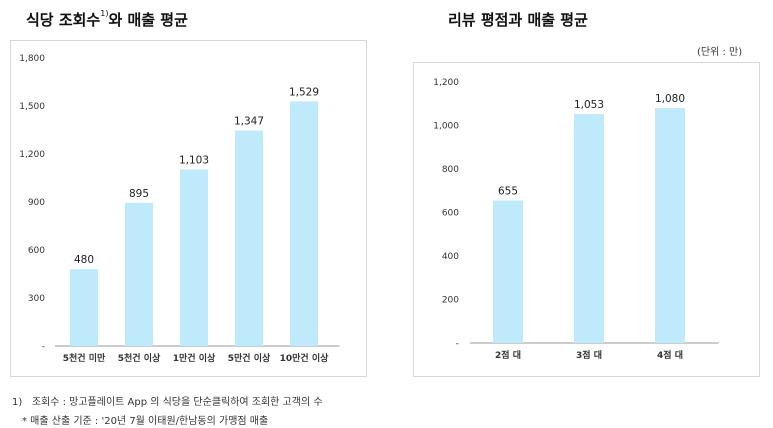 This screenshot has width=773, height=428. What do you see at coordinates (508, 192) in the screenshot?
I see `data-label-right-0: 655` at bounding box center [508, 192].